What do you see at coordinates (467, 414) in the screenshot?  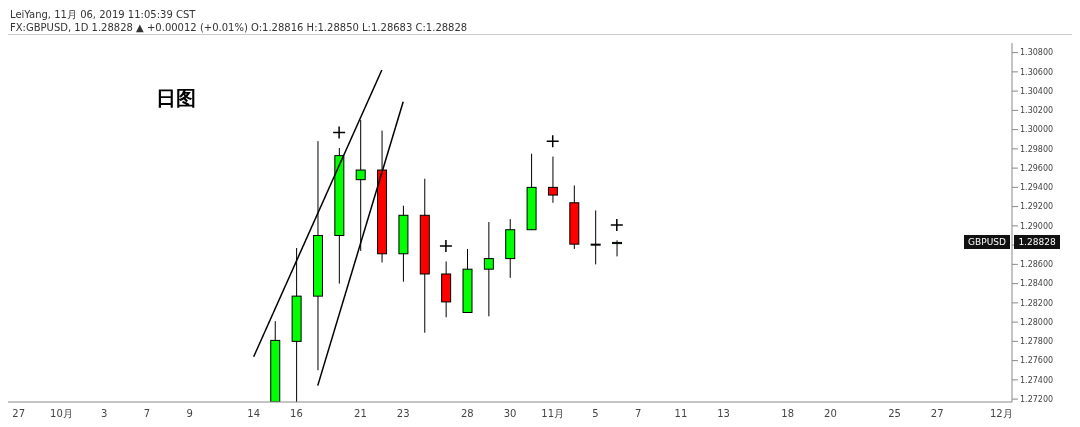 I see `x-tick-label: 28` at bounding box center [467, 414].